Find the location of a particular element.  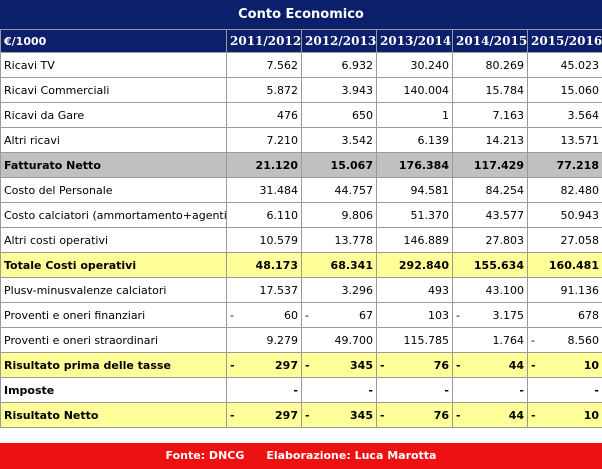

value-cell: 1 is located at coordinates (414, 115).